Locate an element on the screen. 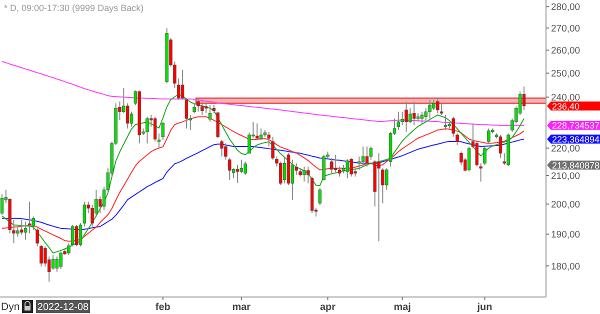 The height and width of the screenshot is (314, 600). x-tick-label: feb is located at coordinates (162, 307).